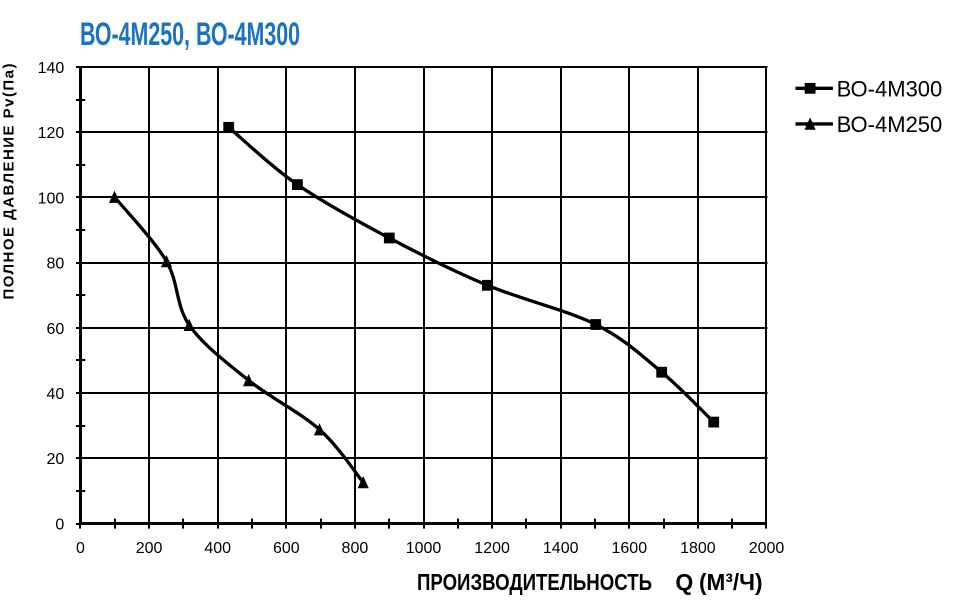  I want to click on svg-text: Q, so click(684, 582).